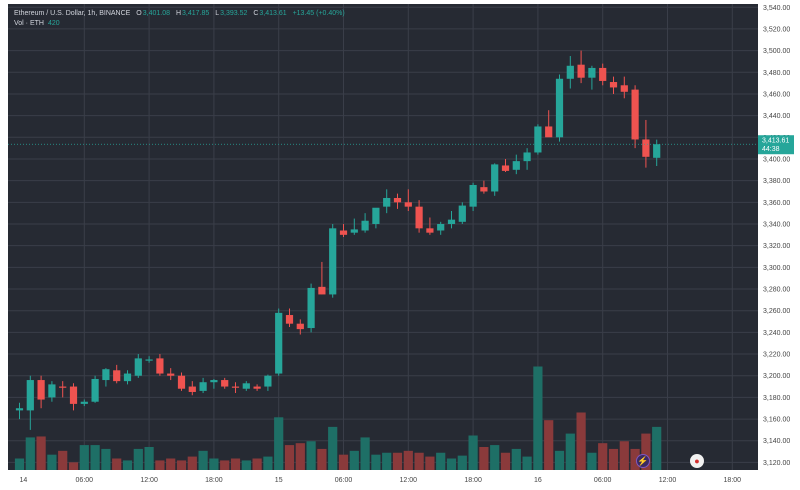 Image resolution: width=800 pixels, height=490 pixels. What do you see at coordinates (776, 355) in the screenshot?
I see `price-tick-label: 3,220.00` at bounding box center [776, 355].